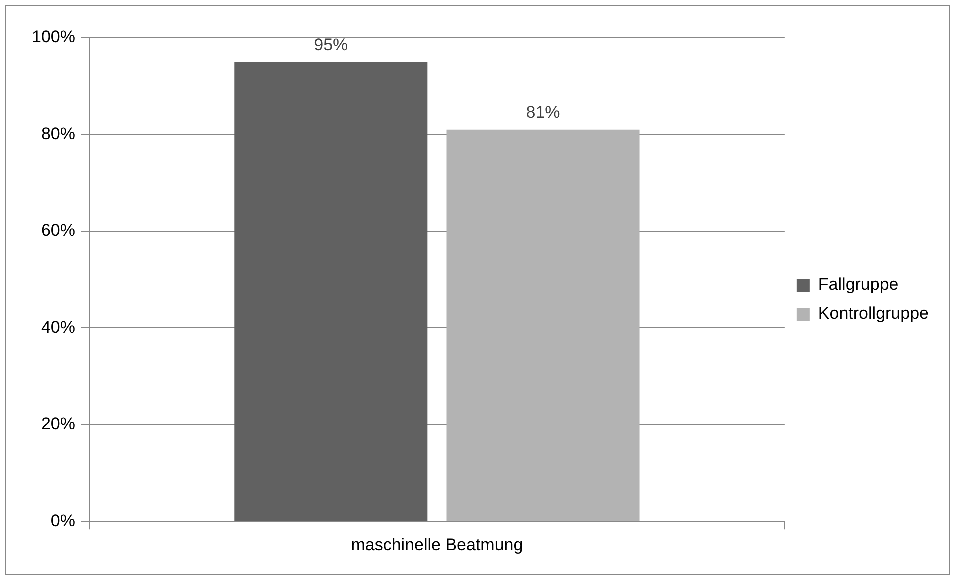 The width and height of the screenshot is (957, 580). Describe the element at coordinates (58, 424) in the screenshot. I see `y-tick-label: 20%` at that location.